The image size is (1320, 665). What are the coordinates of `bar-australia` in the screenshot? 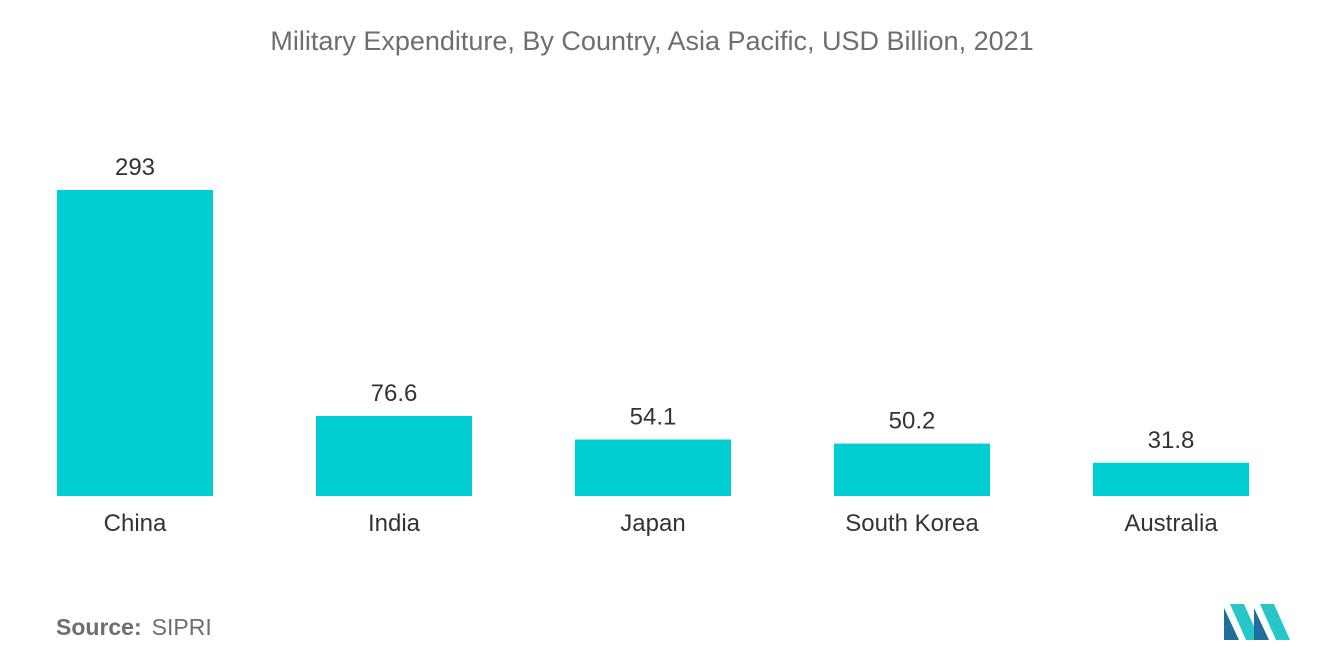 It's located at (1171, 479).